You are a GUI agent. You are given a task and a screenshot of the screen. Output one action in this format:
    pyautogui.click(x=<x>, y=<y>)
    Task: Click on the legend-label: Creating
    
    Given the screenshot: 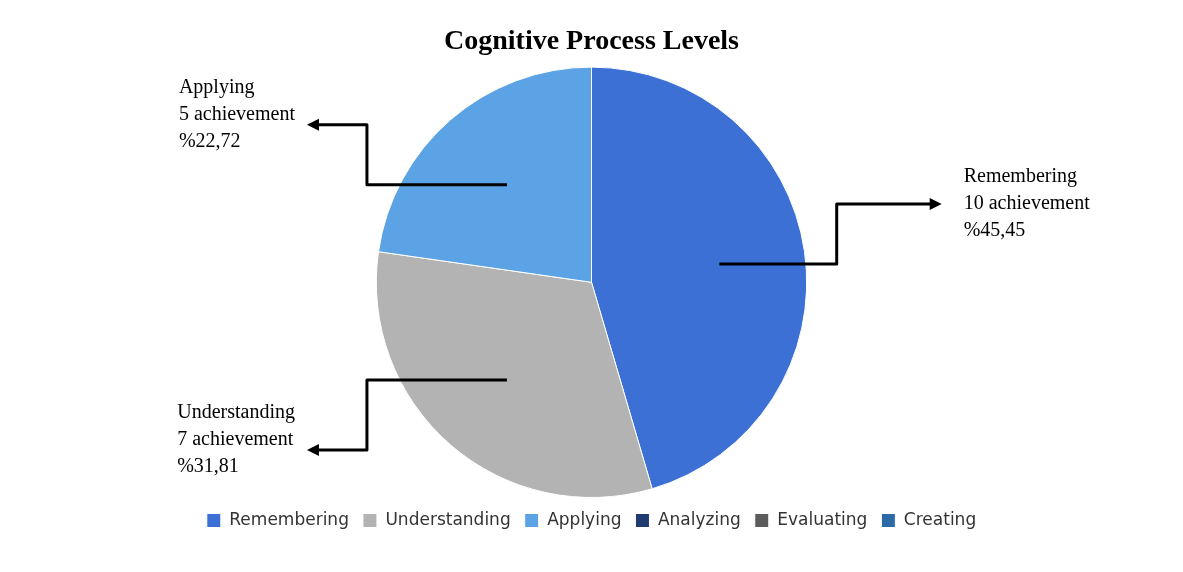 What is the action you would take?
    pyautogui.click(x=940, y=518)
    